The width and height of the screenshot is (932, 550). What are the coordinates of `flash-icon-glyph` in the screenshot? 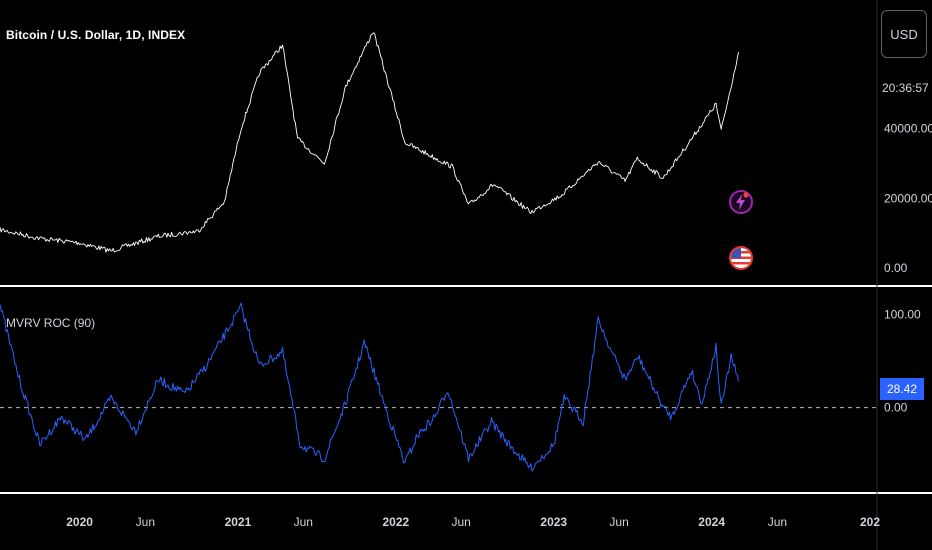 It's located at (742, 201).